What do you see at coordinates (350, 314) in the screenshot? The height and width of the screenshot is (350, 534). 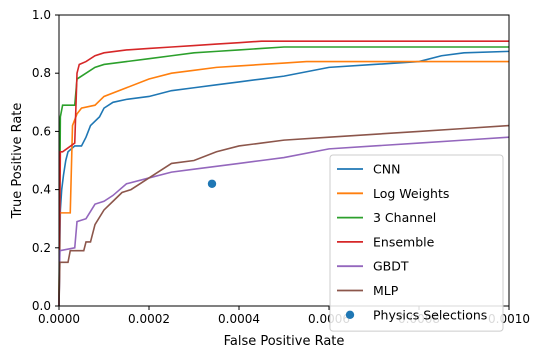 I see `legend-swatch` at bounding box center [350, 314].